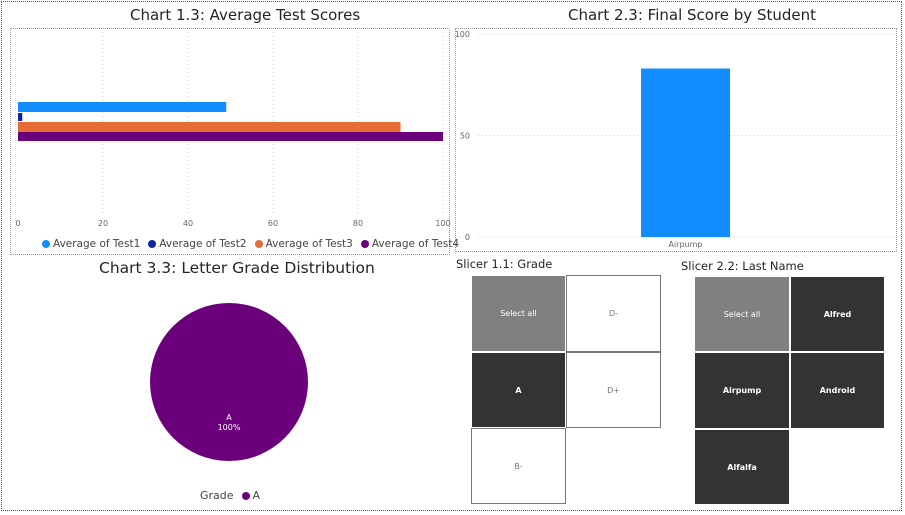 This screenshot has height=515, width=905. I want to click on chart3-legend: Grade A, so click(230, 495).